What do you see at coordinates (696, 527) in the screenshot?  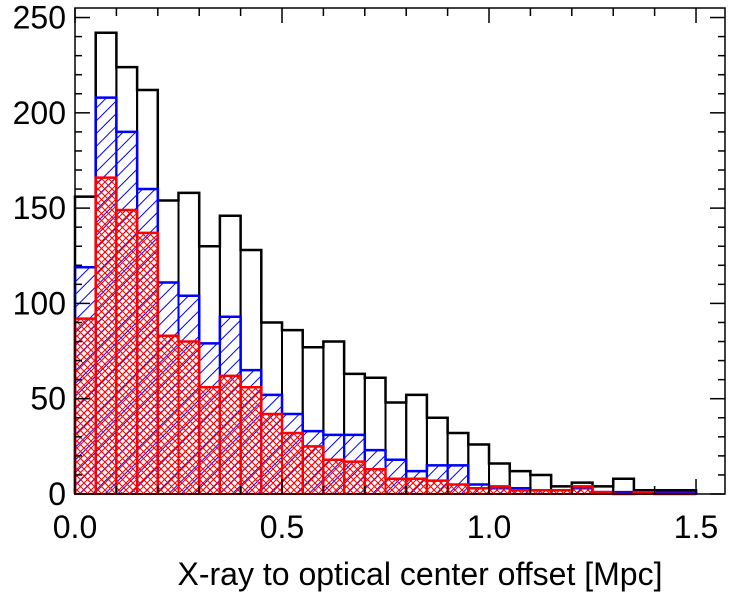 I see `x-tick-label: 1.5` at bounding box center [696, 527].